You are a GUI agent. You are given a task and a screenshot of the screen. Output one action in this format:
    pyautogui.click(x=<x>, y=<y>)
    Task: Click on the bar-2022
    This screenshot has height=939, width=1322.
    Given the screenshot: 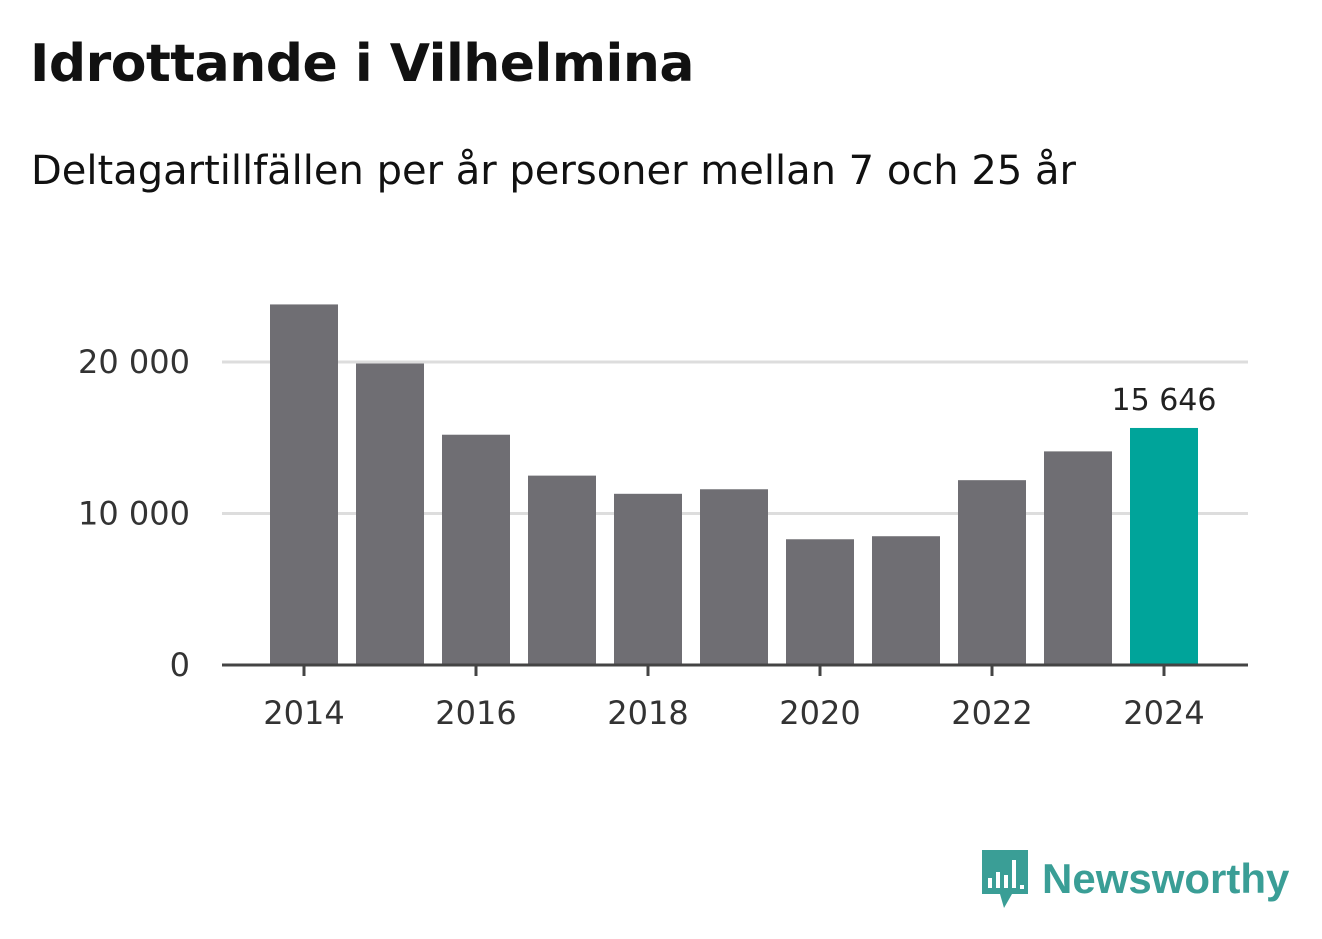 What is the action you would take?
    pyautogui.click(x=992, y=572)
    